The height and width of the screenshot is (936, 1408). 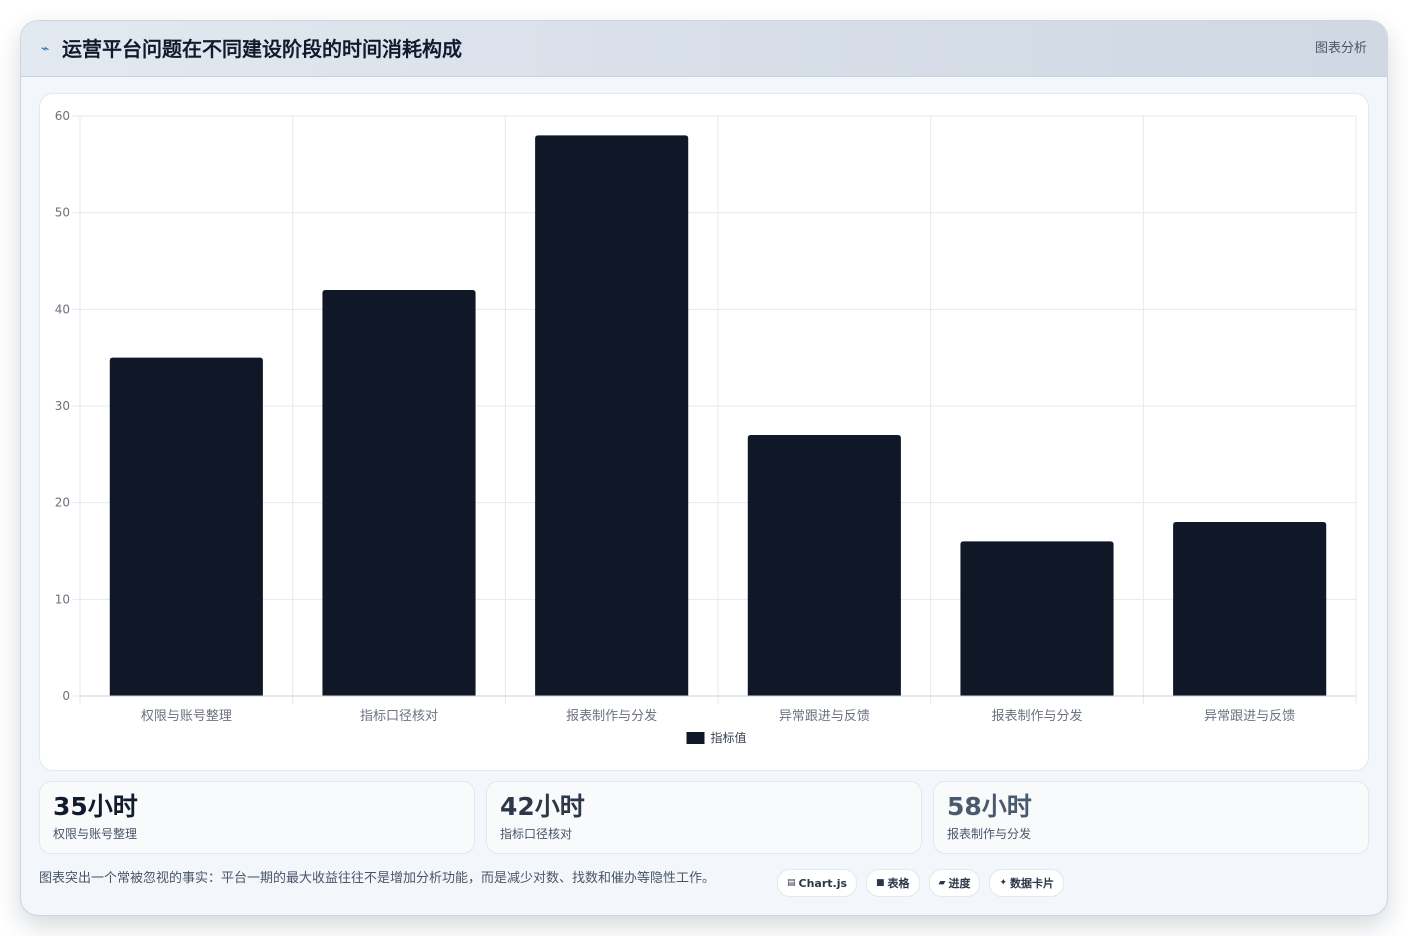 I want to click on stat-value: 58小时, so click(x=989, y=806).